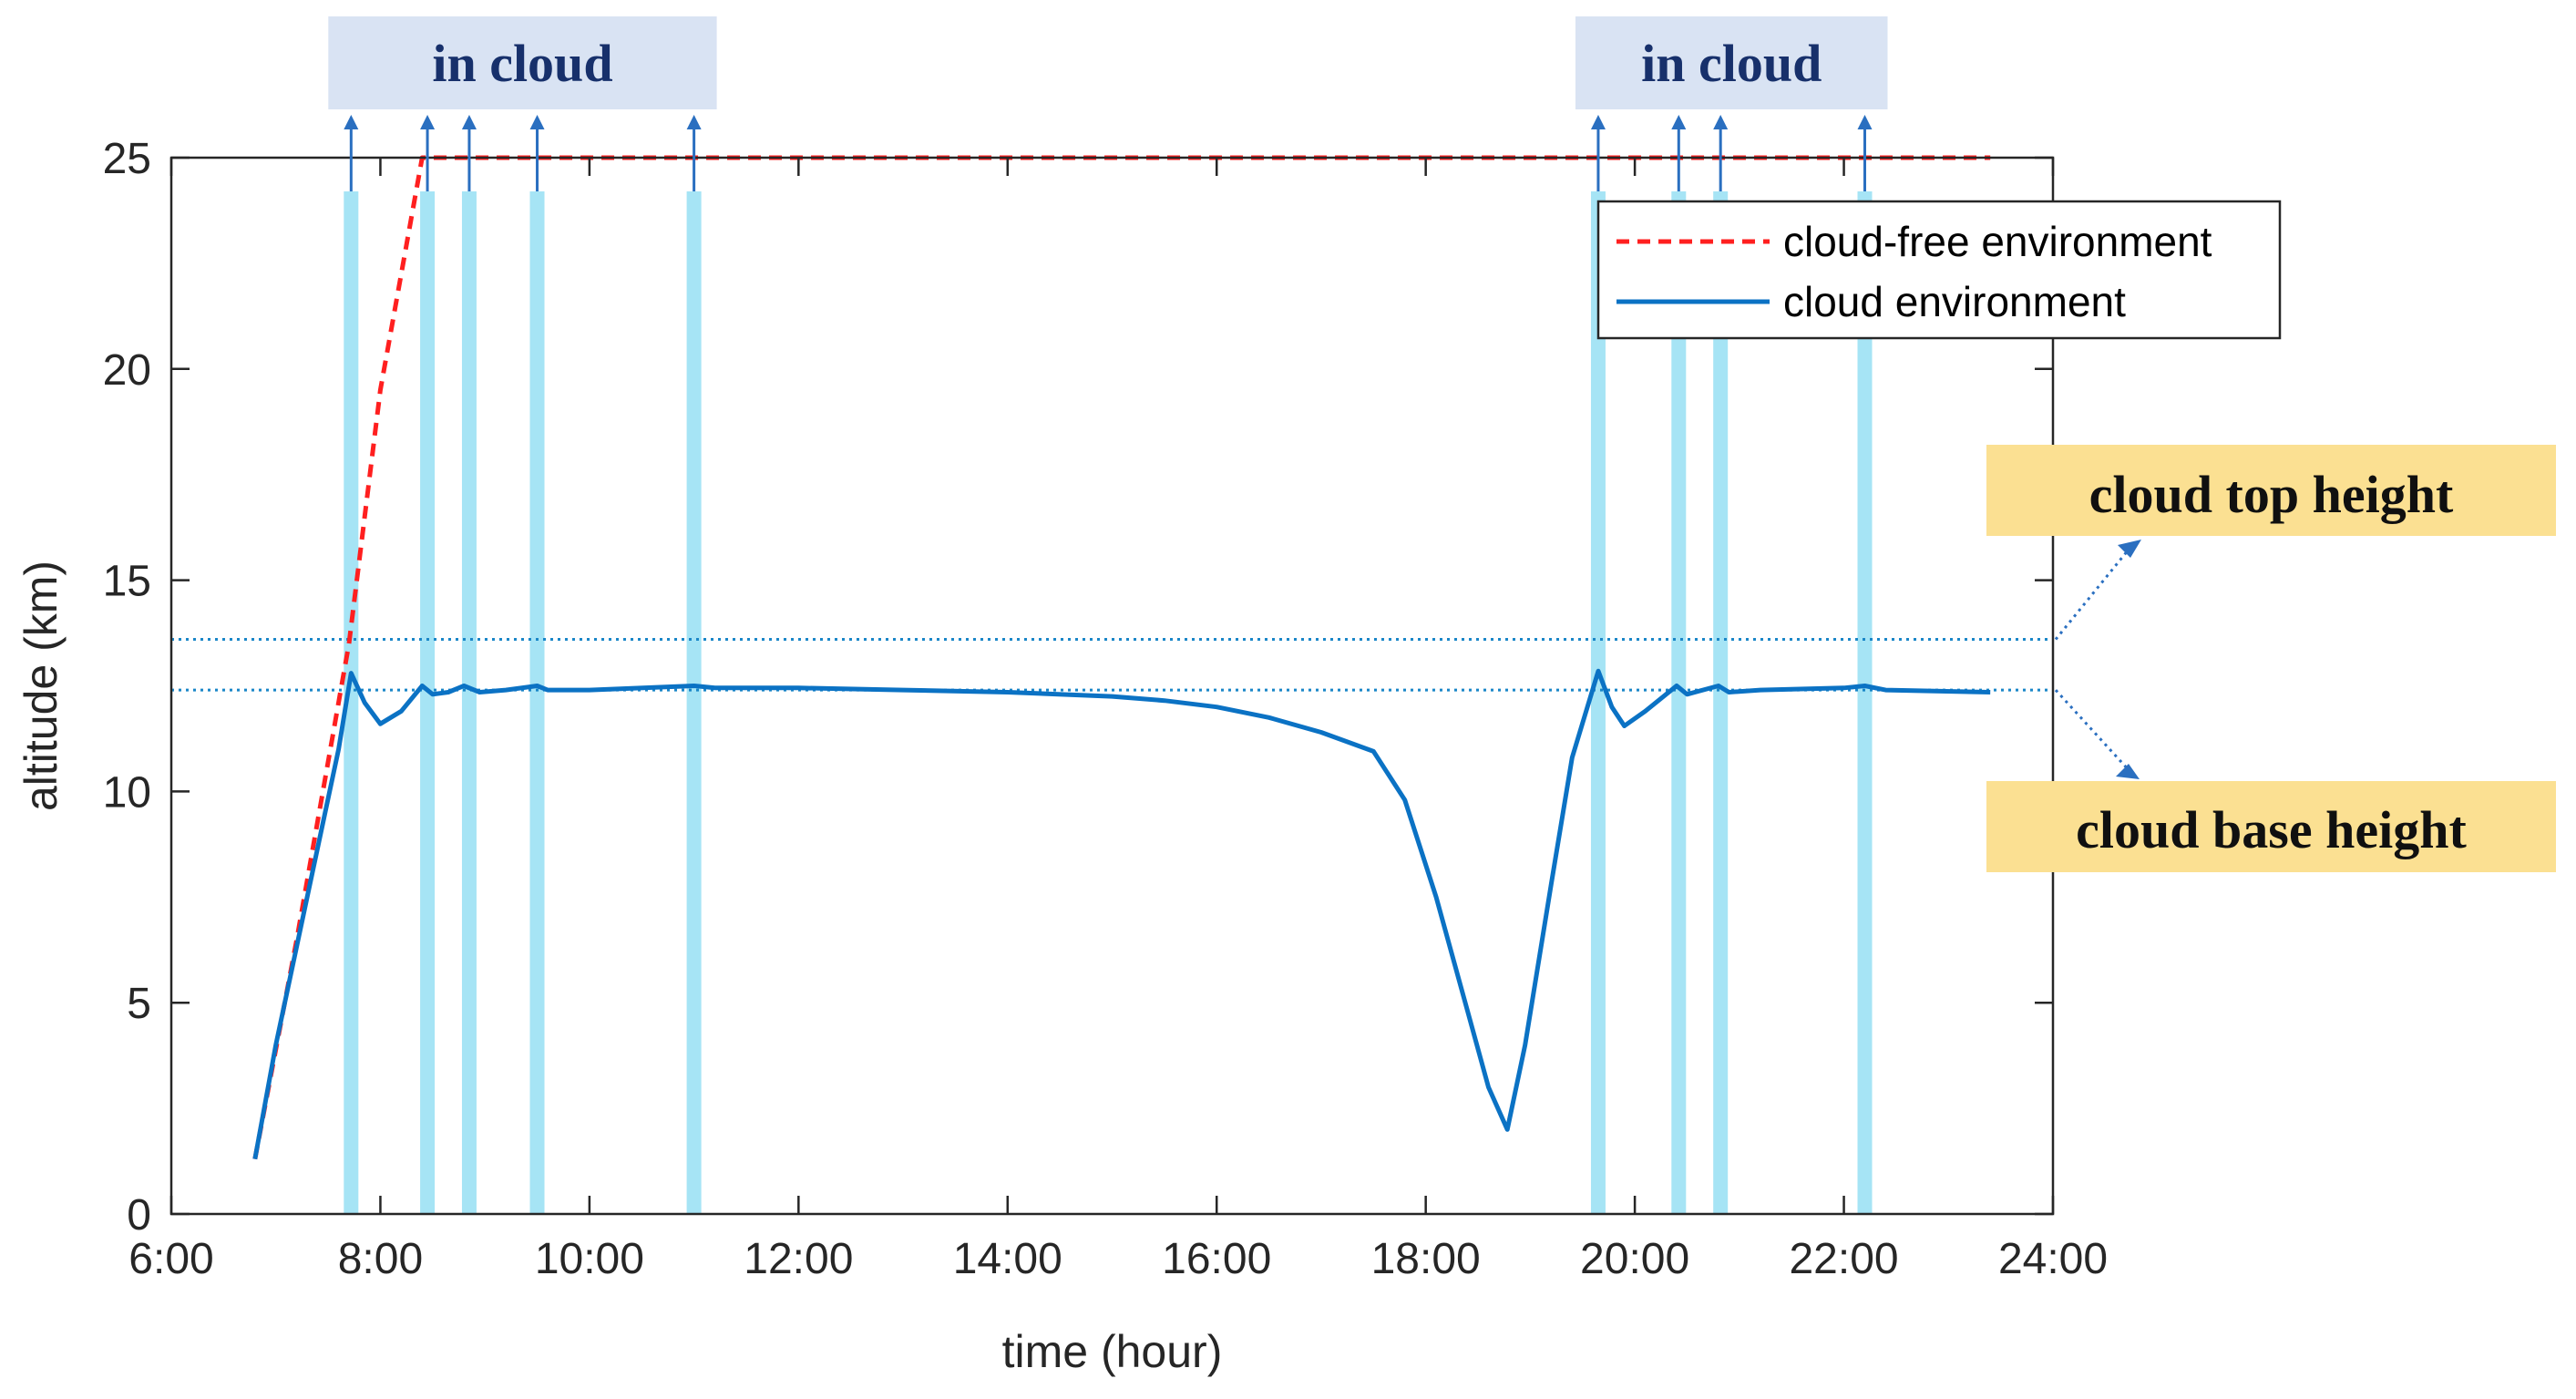 The image size is (2576, 1399). I want to click on x-tick-label-2: 10:00, so click(590, 1259).